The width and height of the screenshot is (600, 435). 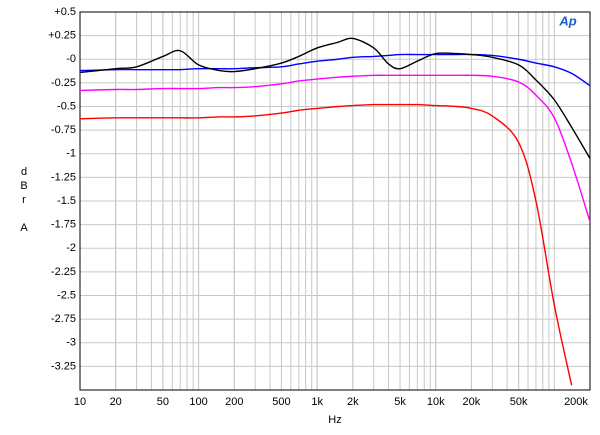 I want to click on y-tick-label: -2.75, so click(x=63, y=319).